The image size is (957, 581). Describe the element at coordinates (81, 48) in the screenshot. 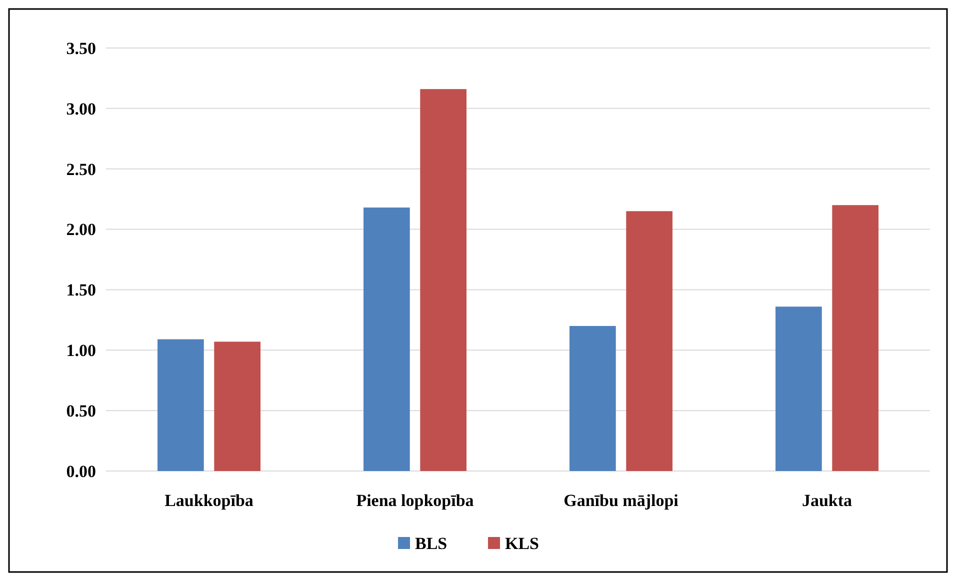

I see `y-tick-label: 3.50` at that location.